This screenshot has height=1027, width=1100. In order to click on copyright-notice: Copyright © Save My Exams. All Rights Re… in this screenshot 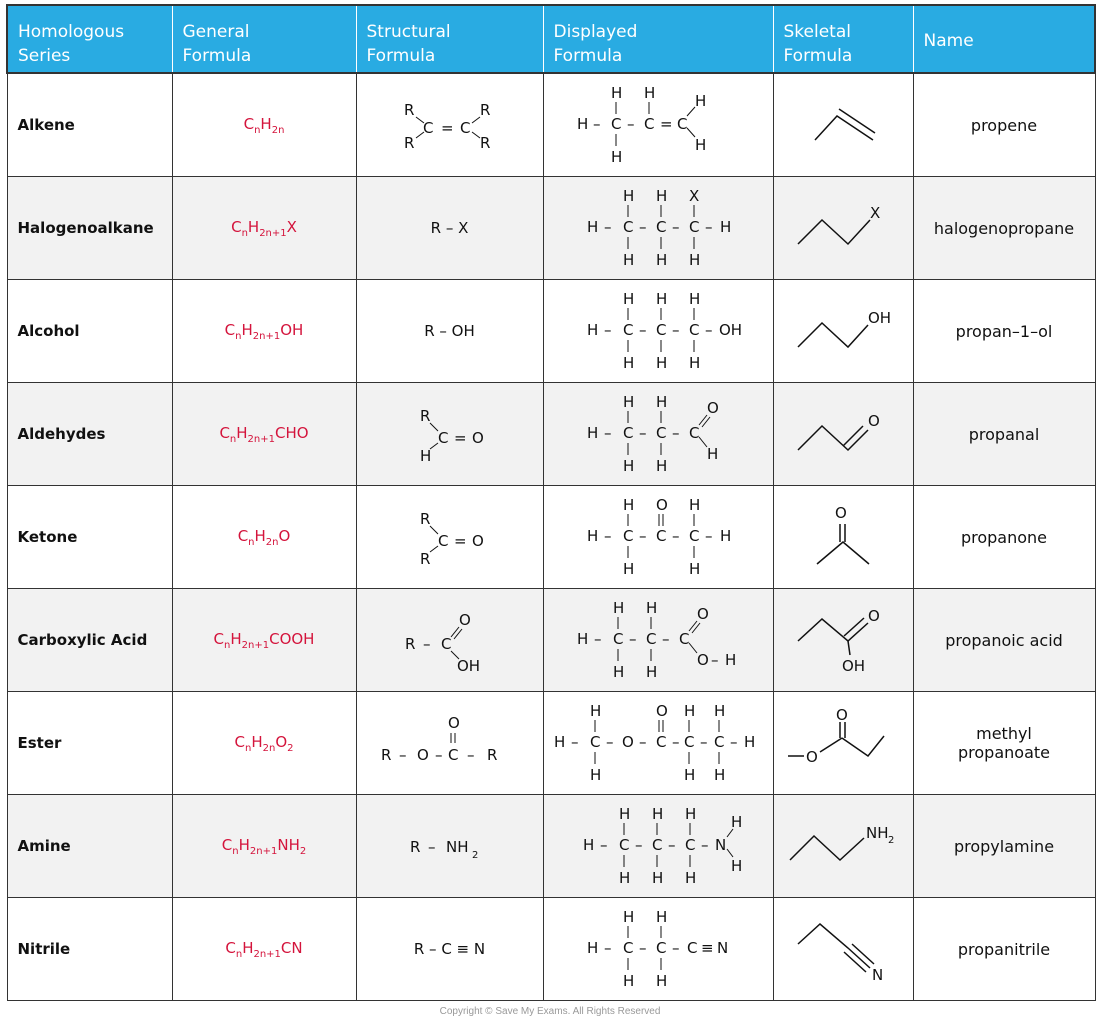, I will do `click(550, 1011)`.